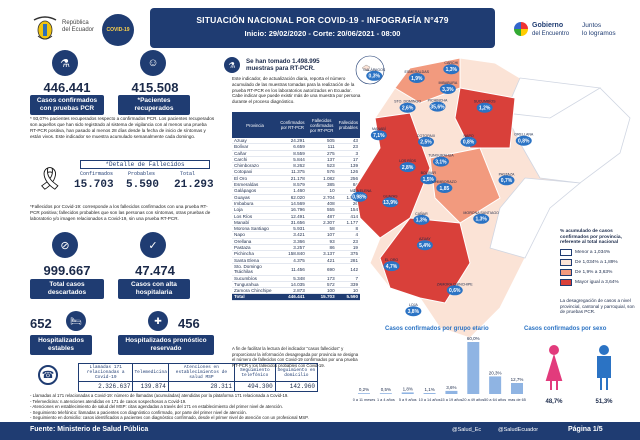 Image resolution: width=640 pixels, height=440 pixels. Describe the element at coordinates (292, 153) in the screenshot. I see `confirmed-cell: 8.559` at that location.